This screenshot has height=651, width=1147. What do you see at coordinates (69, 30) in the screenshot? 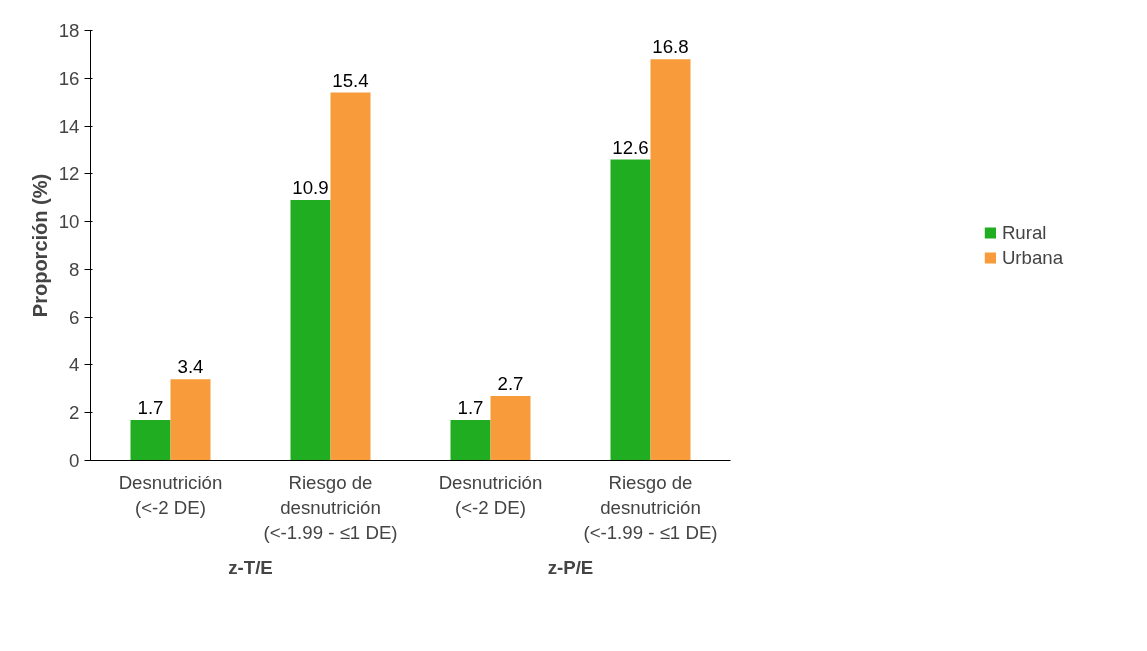
I see `y-tick-label: 18` at bounding box center [69, 30].